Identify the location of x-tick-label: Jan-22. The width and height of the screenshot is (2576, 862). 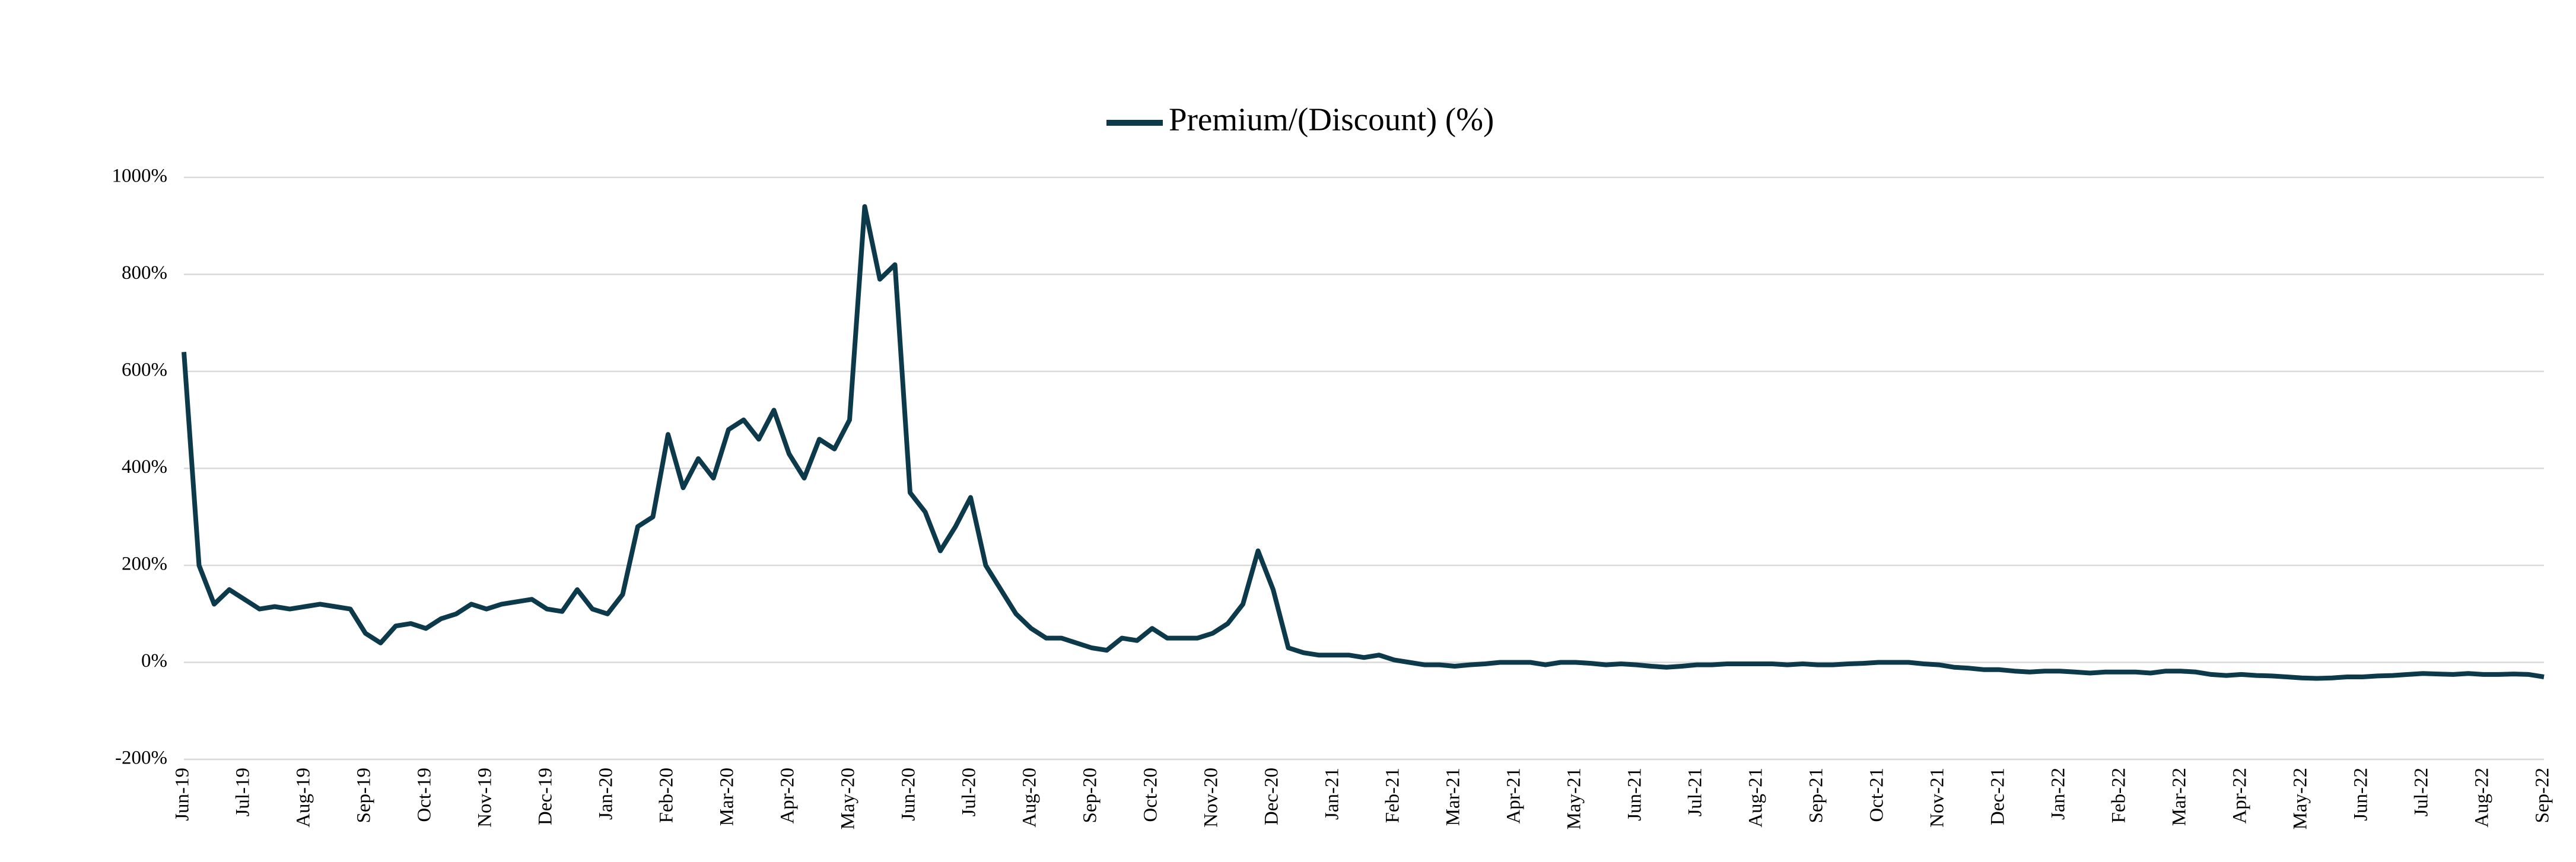
(2058, 794).